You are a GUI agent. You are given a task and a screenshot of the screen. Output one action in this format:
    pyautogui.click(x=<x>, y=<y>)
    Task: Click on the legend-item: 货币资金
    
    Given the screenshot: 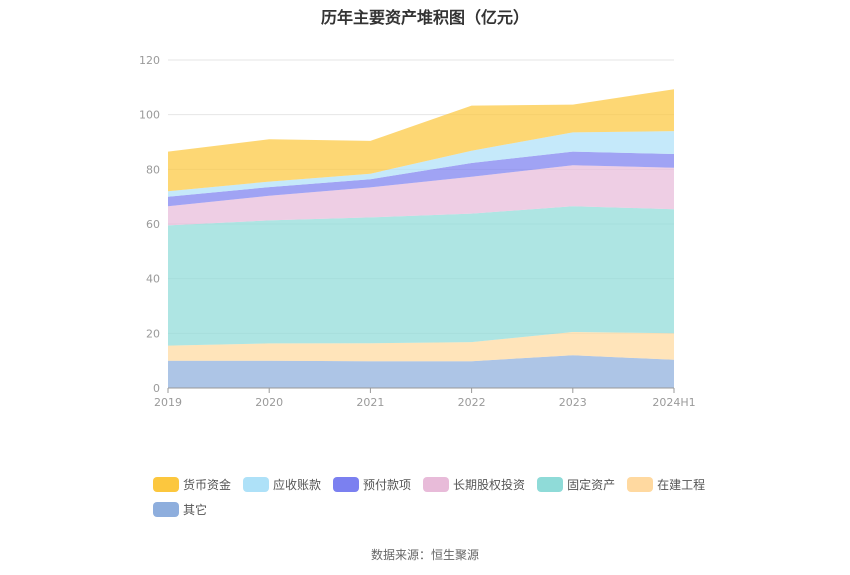 What is the action you would take?
    pyautogui.click(x=192, y=484)
    